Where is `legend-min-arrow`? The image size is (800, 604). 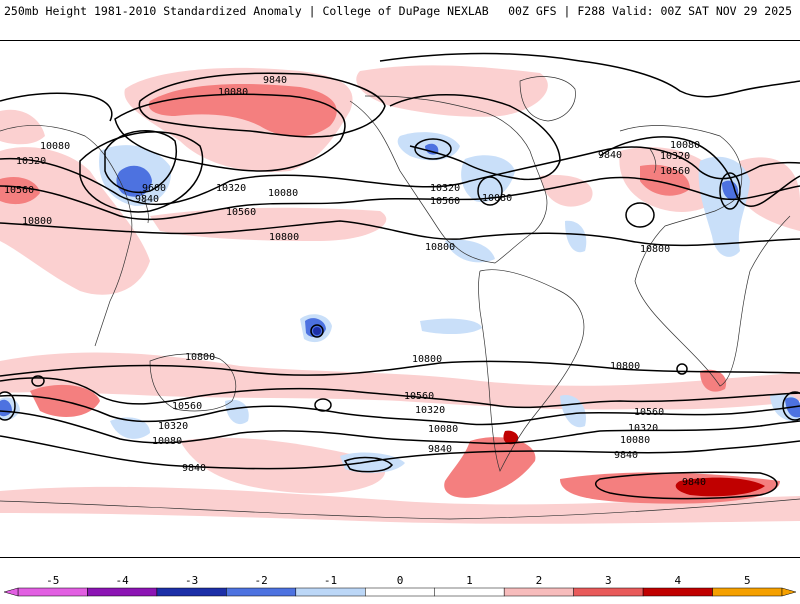 legend-min-arrow is located at coordinates (11, 592).